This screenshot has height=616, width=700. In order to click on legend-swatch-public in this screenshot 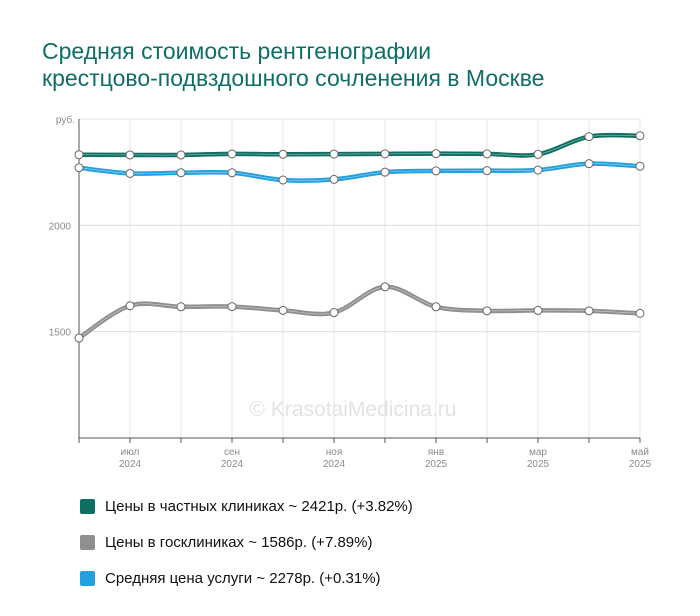, I will do `click(87, 542)`.